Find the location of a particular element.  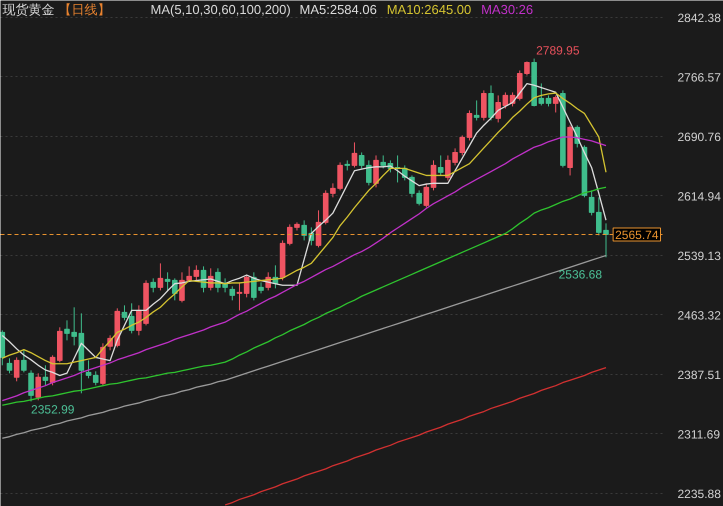

line-series is located at coordinates (415, 436).